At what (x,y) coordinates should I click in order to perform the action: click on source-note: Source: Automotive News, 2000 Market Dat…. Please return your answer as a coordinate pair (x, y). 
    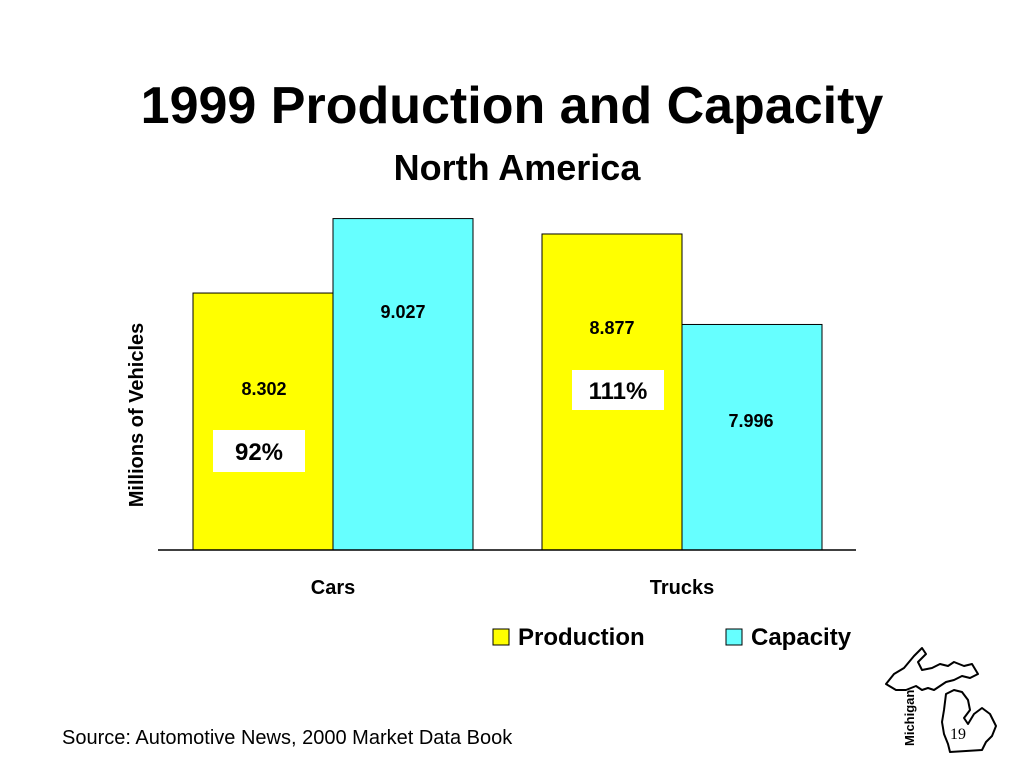
    Looking at the image, I should click on (287, 738).